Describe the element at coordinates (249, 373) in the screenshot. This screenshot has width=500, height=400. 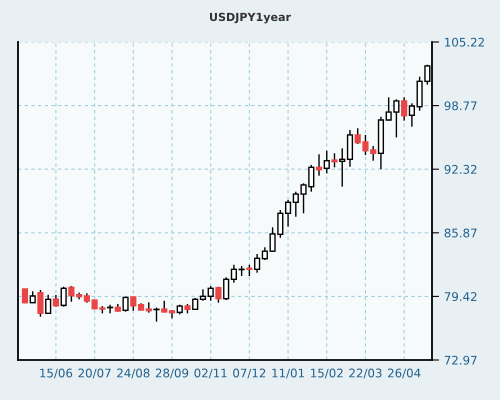
I see `x-tick-label: 07/12` at that location.